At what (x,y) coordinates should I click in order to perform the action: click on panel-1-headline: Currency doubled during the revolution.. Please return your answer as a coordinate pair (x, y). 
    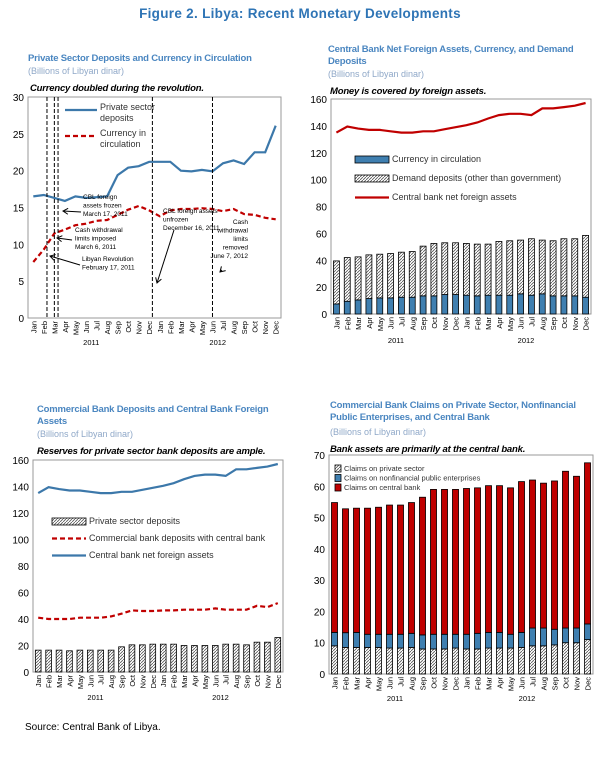
    Looking at the image, I should click on (117, 88).